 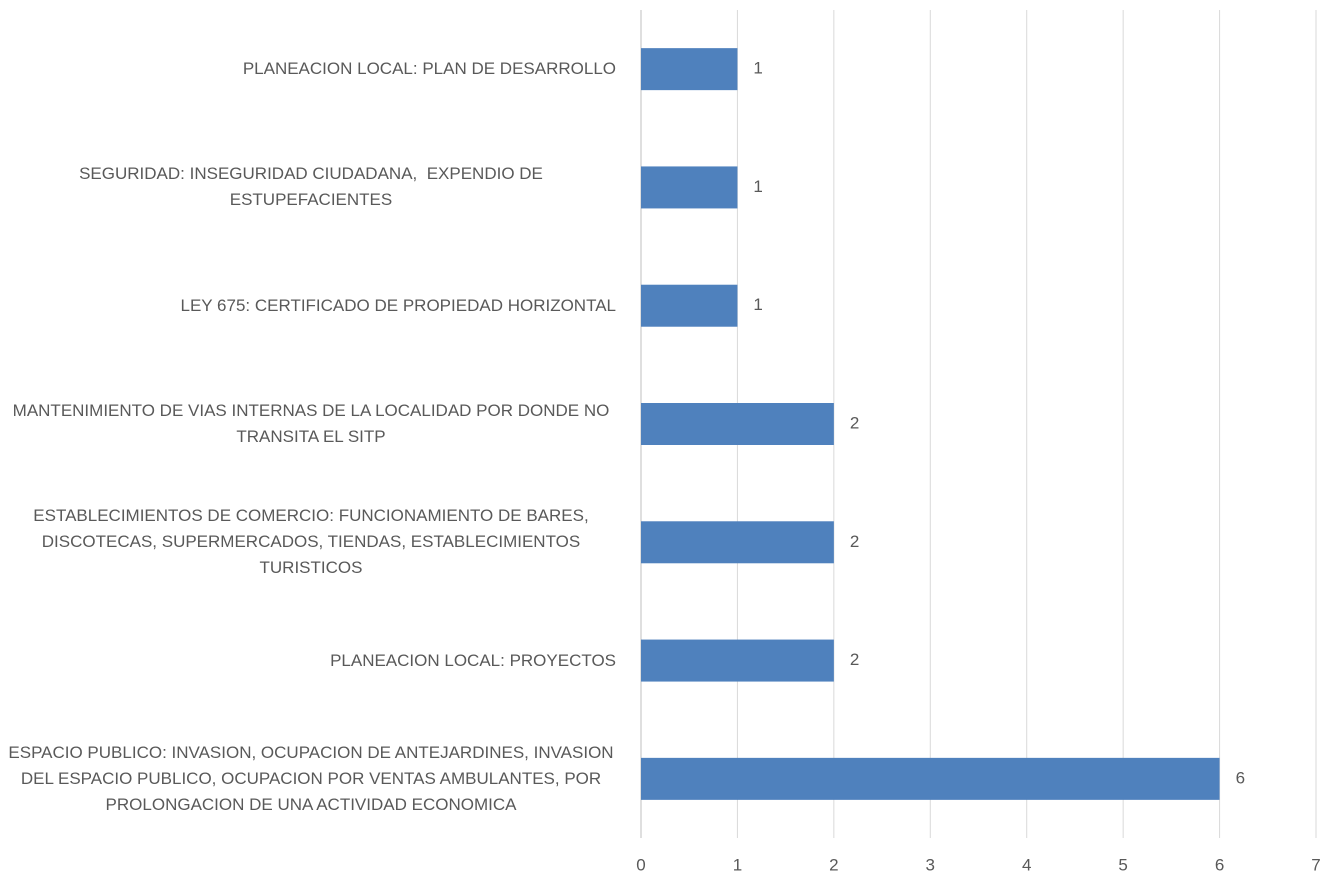 I want to click on category-label-box: PLANEACION LOCAL: PROYECTOS, so click(x=308, y=661).